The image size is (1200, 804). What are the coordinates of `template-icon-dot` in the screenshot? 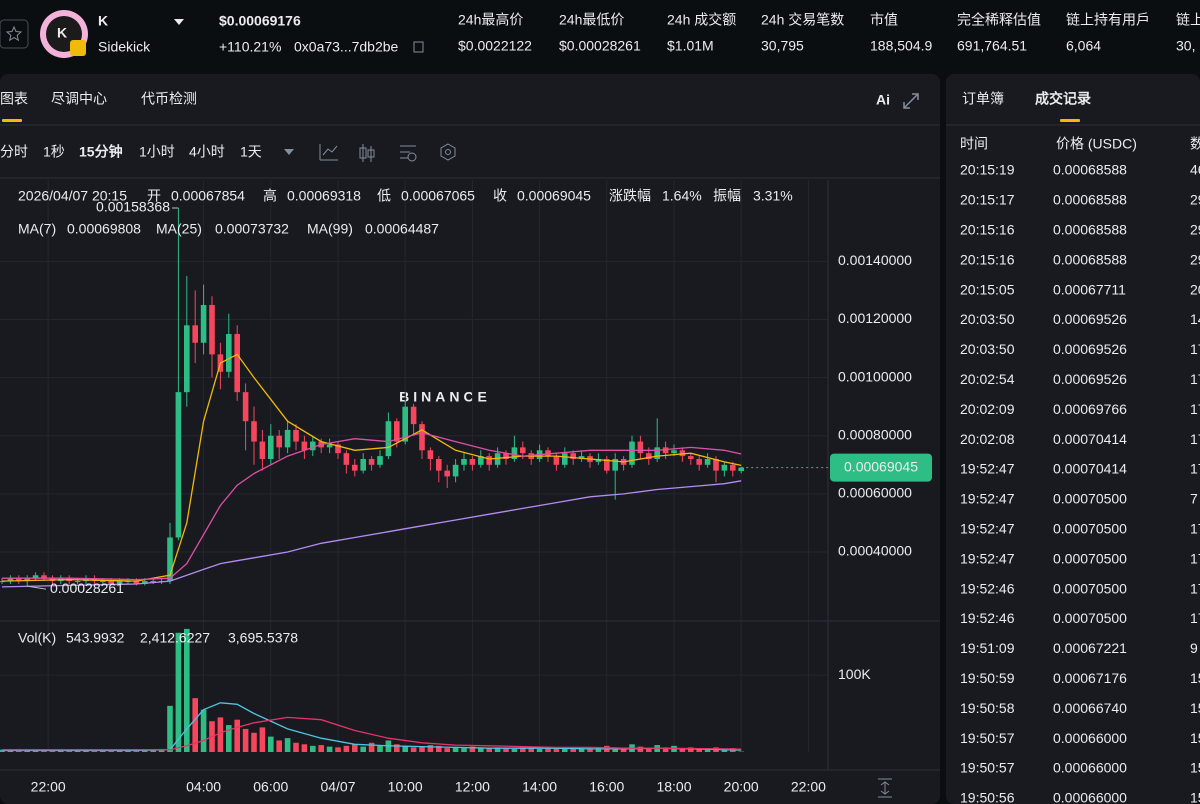 It's located at (448, 152).